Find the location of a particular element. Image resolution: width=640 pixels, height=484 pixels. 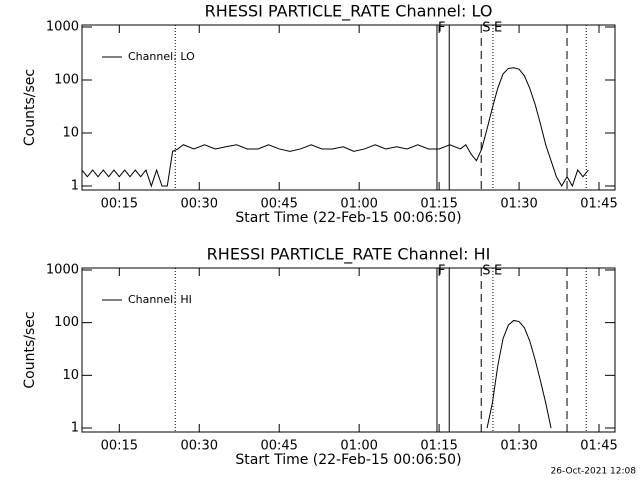

legend-label: Channel: HI is located at coordinates (160, 299).